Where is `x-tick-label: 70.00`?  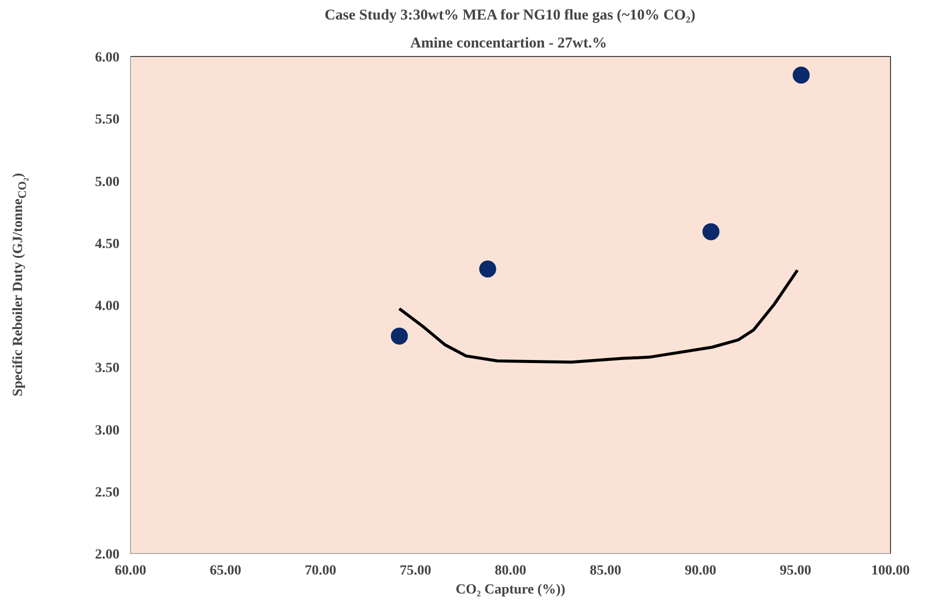 x-tick-label: 70.00 is located at coordinates (320, 571).